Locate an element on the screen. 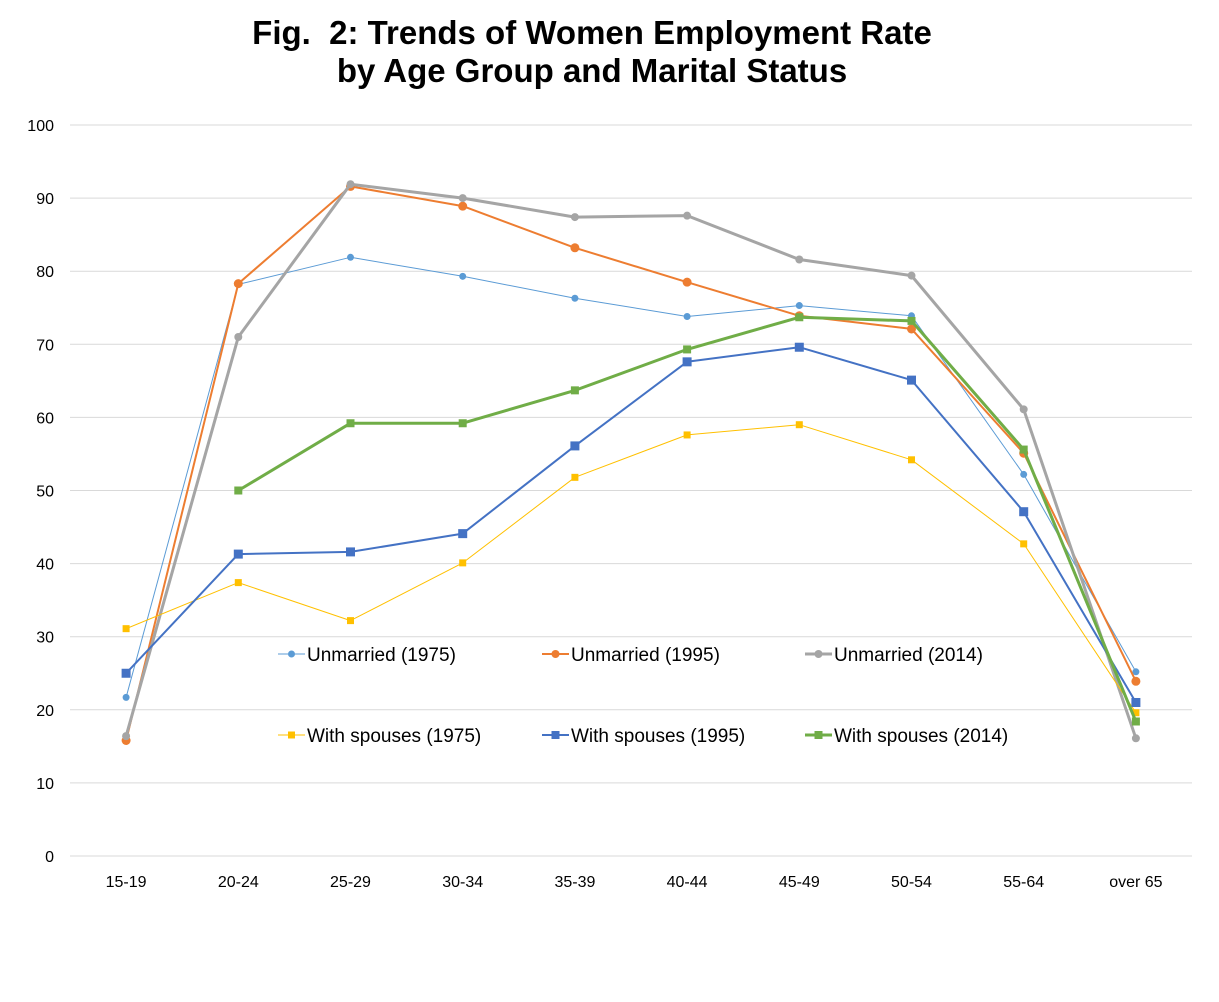  legend-label: With spouses (2014) is located at coordinates (921, 736).